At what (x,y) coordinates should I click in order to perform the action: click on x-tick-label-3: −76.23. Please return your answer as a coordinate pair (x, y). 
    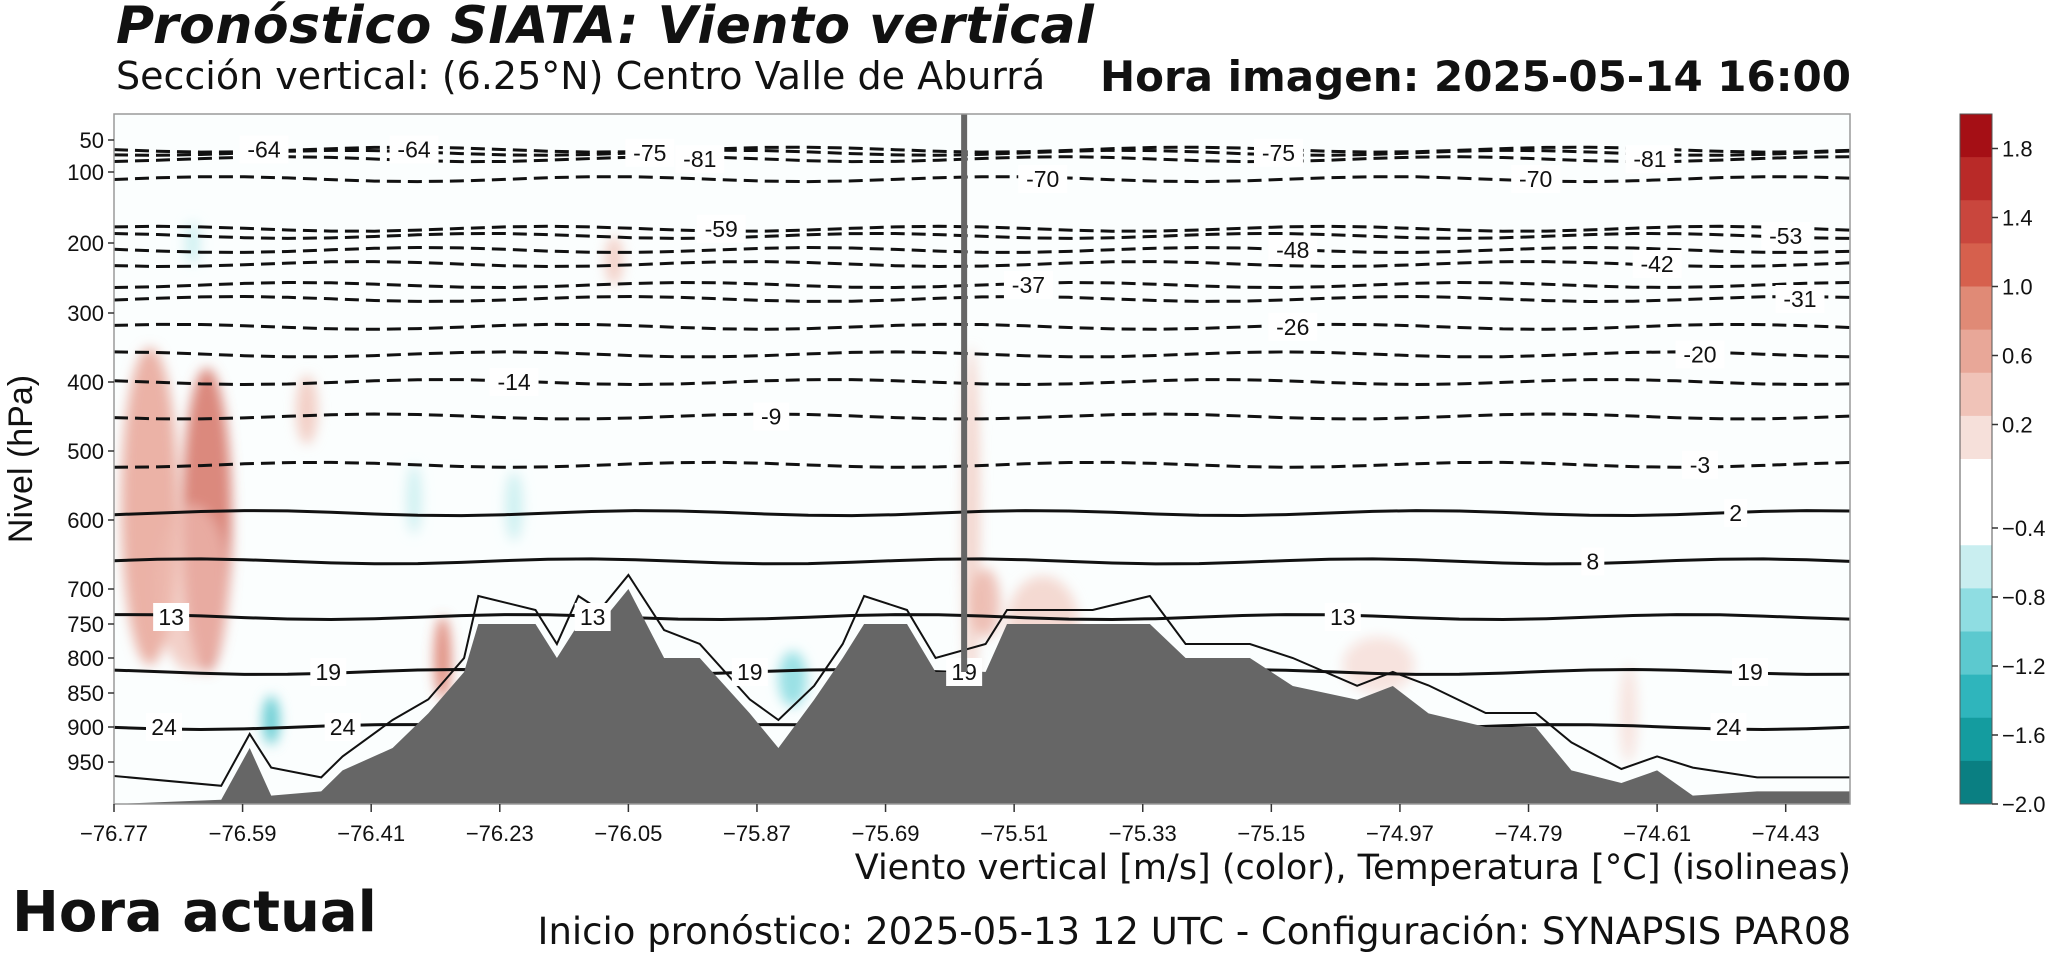
    Looking at the image, I should click on (500, 833).